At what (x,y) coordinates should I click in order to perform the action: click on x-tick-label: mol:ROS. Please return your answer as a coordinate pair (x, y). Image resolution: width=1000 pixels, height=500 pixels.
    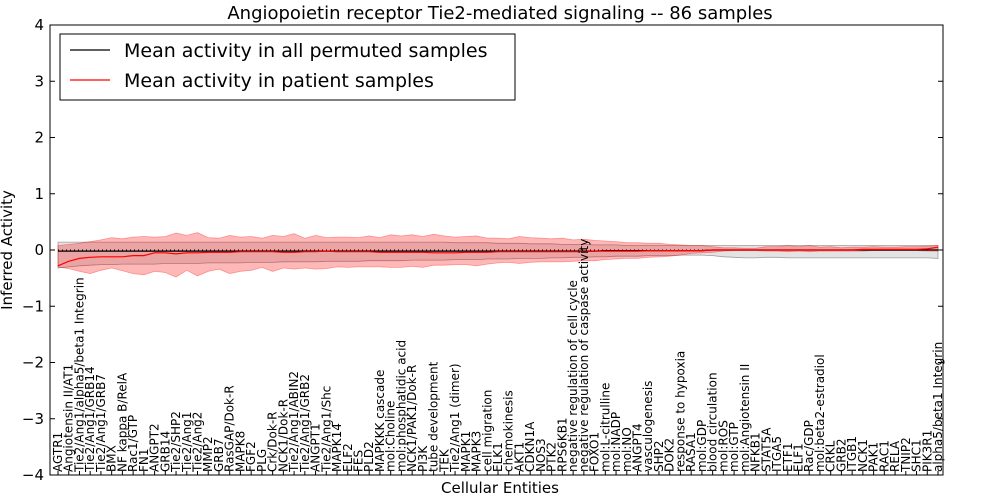
    Looking at the image, I should click on (723, 446).